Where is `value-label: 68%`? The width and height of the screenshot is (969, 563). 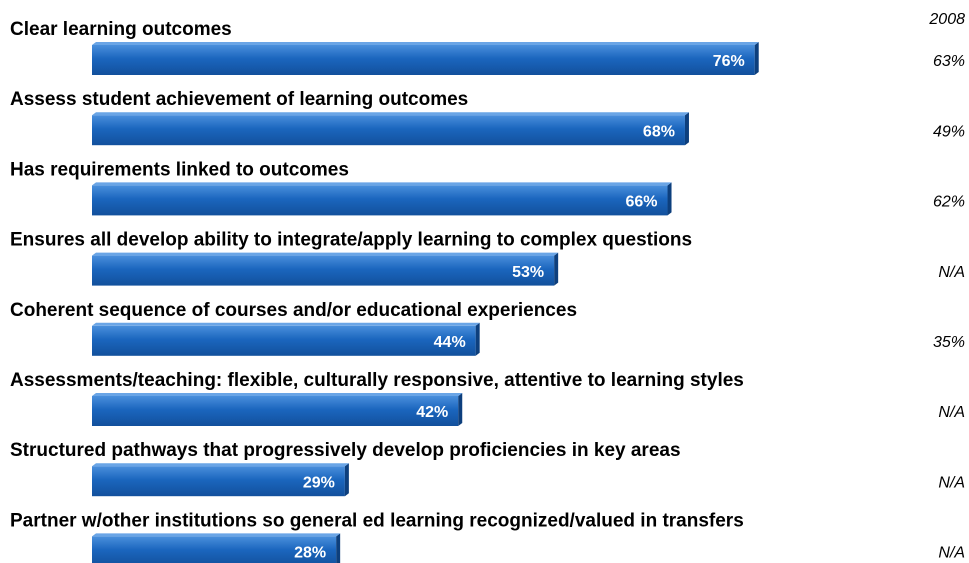
value-label: 68% is located at coordinates (659, 131).